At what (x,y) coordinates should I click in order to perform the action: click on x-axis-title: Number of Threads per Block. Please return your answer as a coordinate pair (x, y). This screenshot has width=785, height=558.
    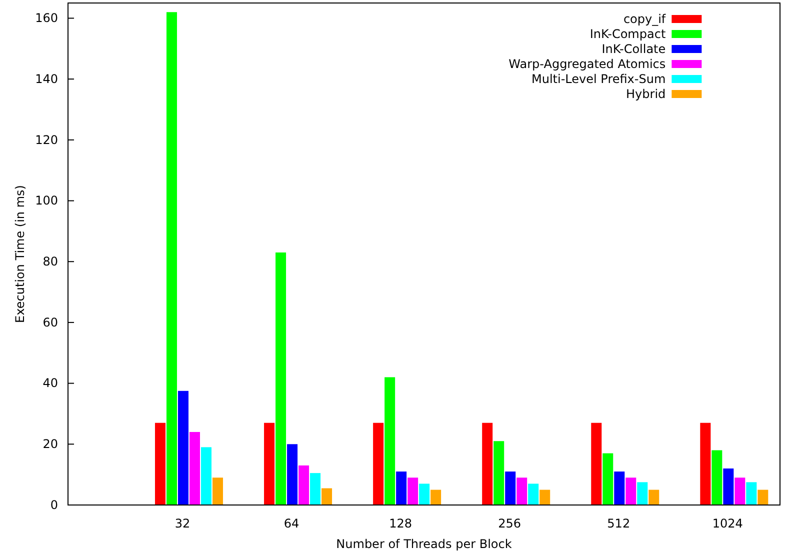
    Looking at the image, I should click on (424, 544).